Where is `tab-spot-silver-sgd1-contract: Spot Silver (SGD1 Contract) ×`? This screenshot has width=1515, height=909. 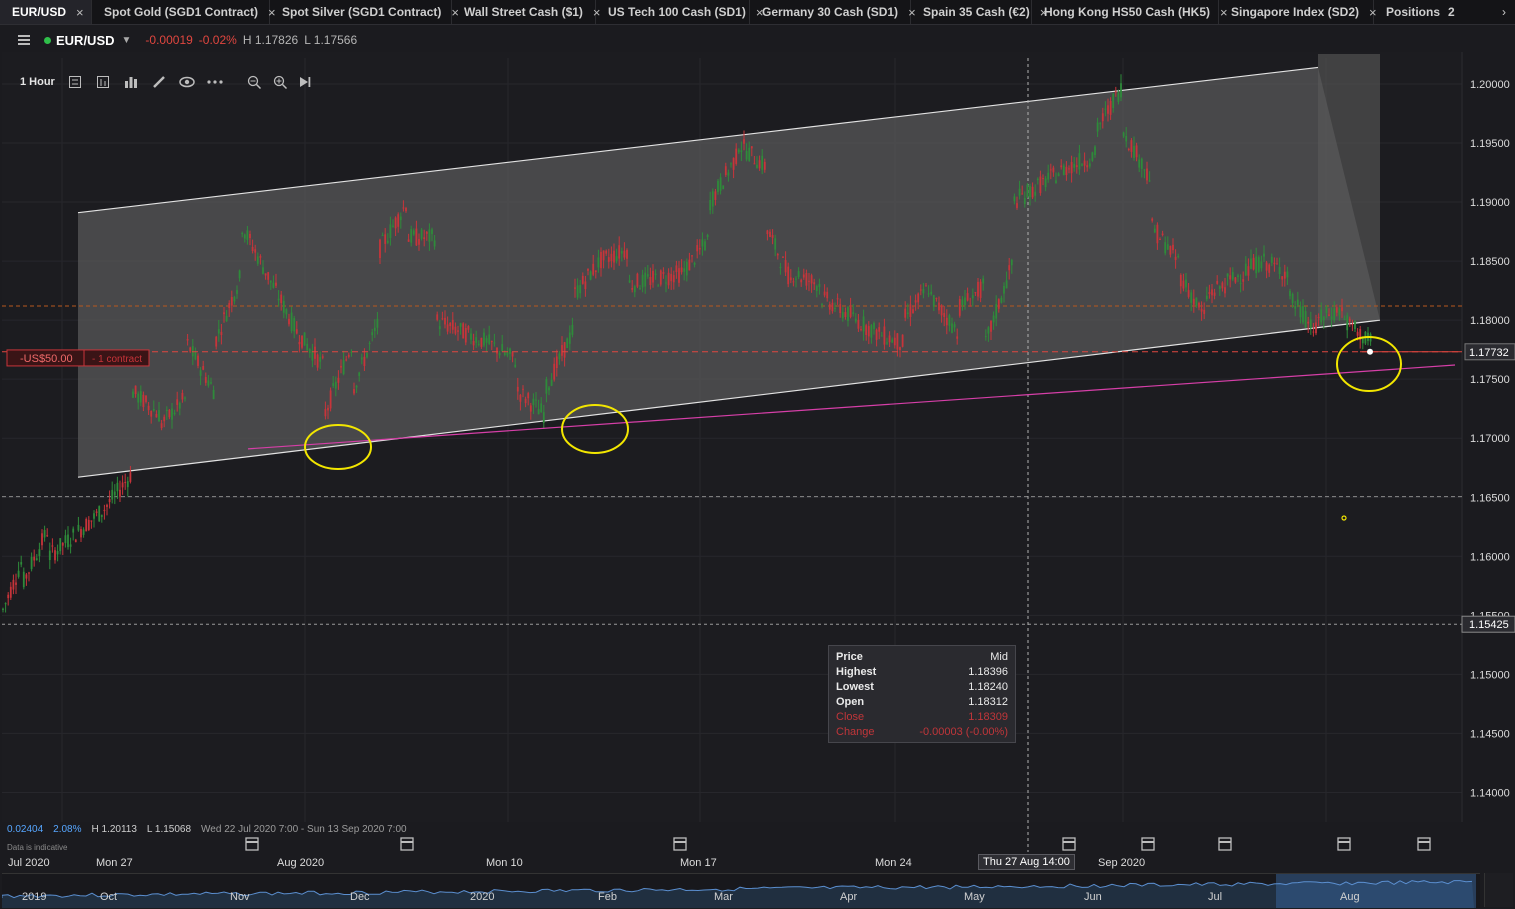 tab-spot-silver-sgd1-contract: Spot Silver (SGD1 Contract) × is located at coordinates (364, 12).